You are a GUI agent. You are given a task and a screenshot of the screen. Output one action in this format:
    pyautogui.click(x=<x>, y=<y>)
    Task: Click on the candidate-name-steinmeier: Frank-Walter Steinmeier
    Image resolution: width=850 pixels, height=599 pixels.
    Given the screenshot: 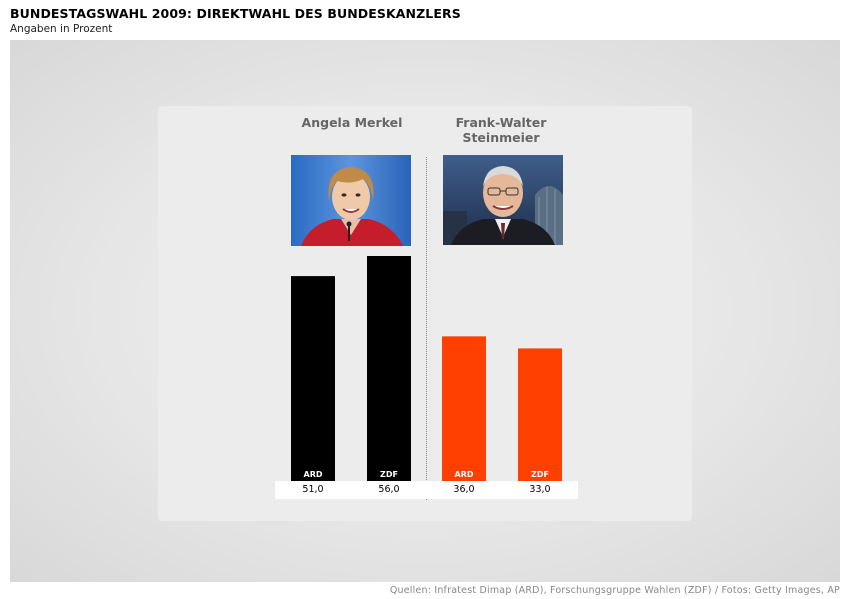 What is the action you would take?
    pyautogui.click(x=501, y=130)
    